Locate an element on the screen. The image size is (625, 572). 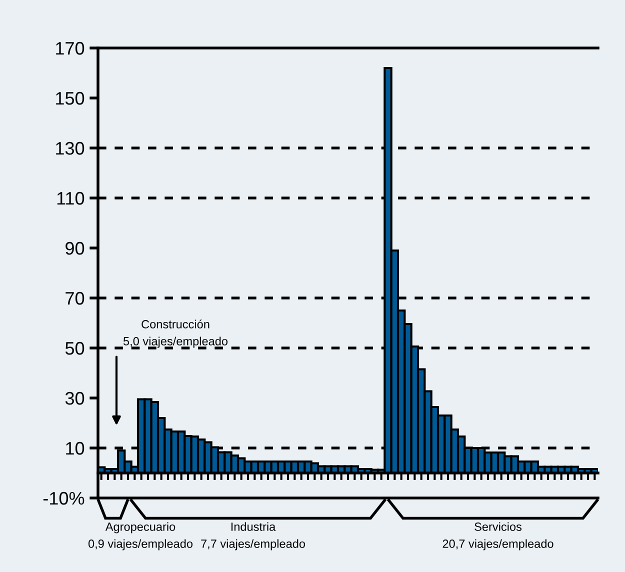
y-tick-label: 50 is located at coordinates (74, 348).